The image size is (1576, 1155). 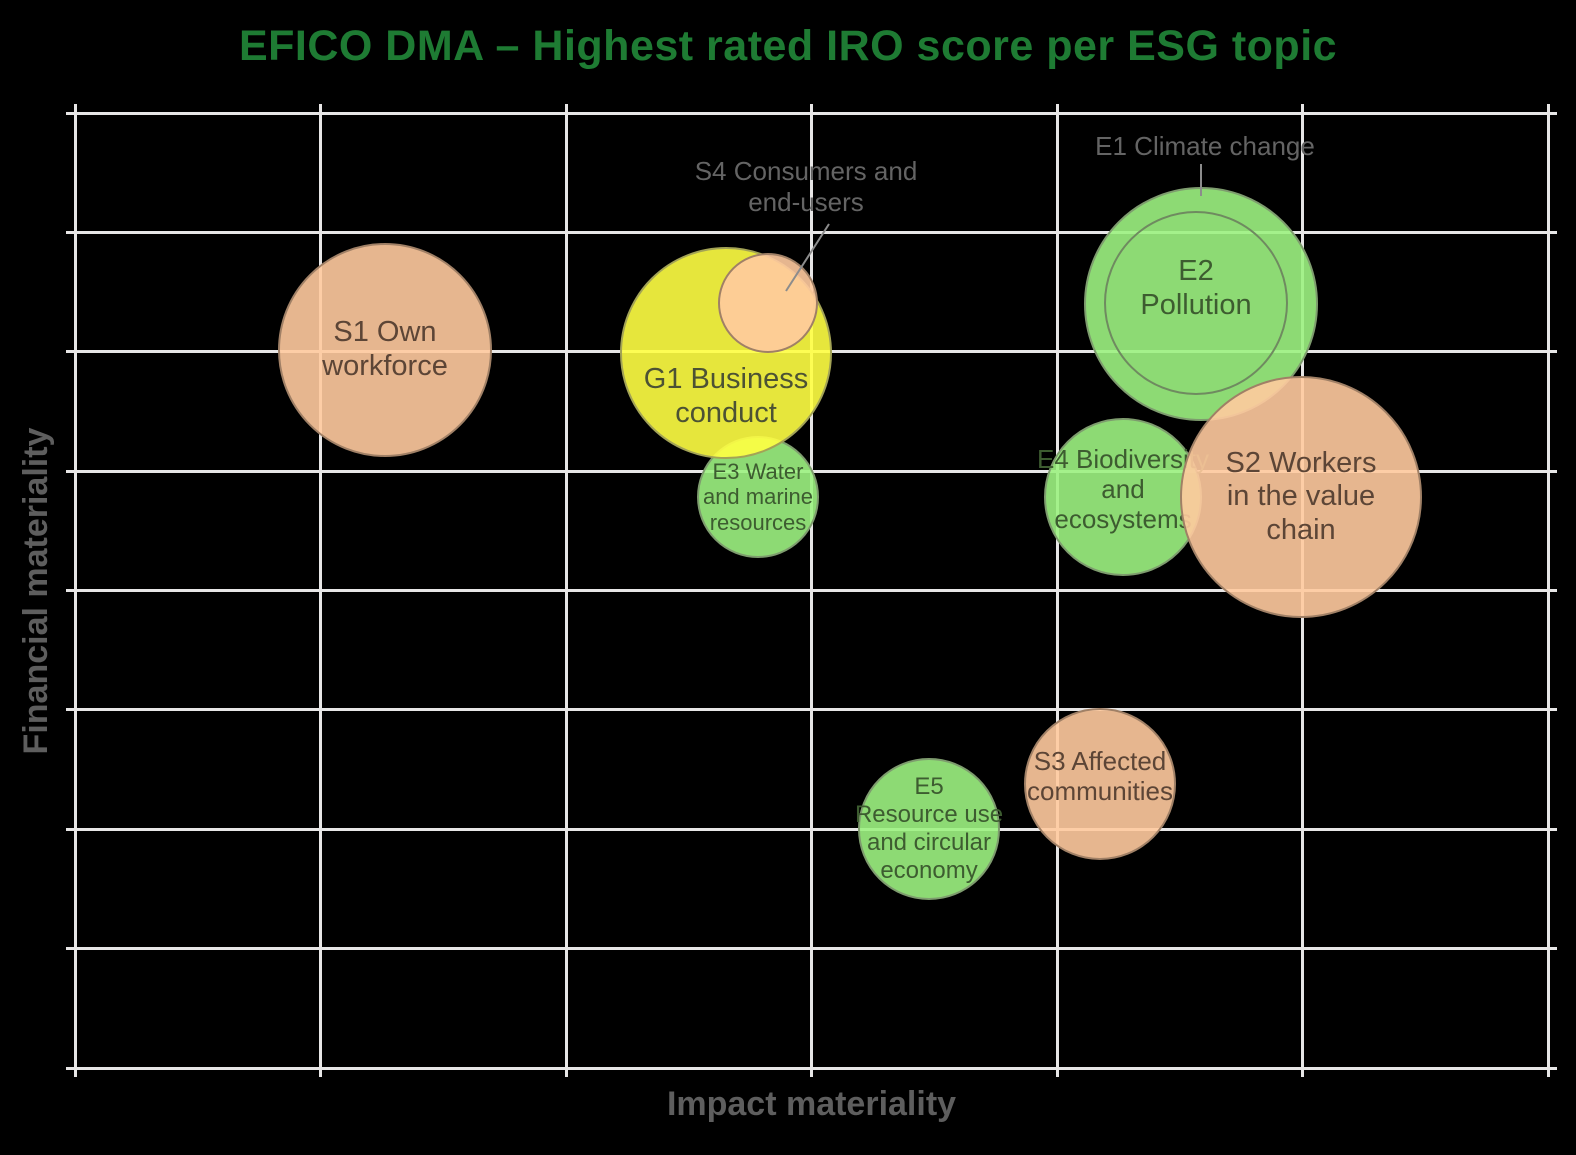 I want to click on bubble-s3: S3 Affected communities, so click(x=1100, y=784).